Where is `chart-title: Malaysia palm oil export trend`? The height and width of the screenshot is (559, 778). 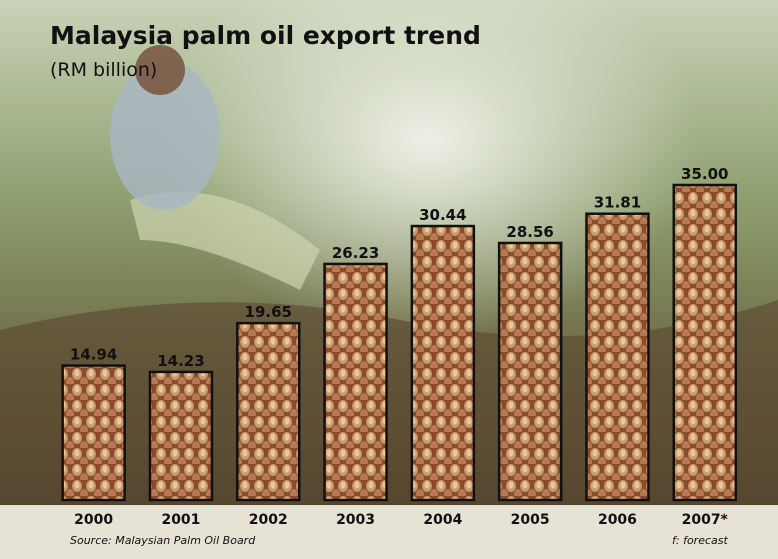 chart-title: Malaysia palm oil export trend is located at coordinates (265, 35).